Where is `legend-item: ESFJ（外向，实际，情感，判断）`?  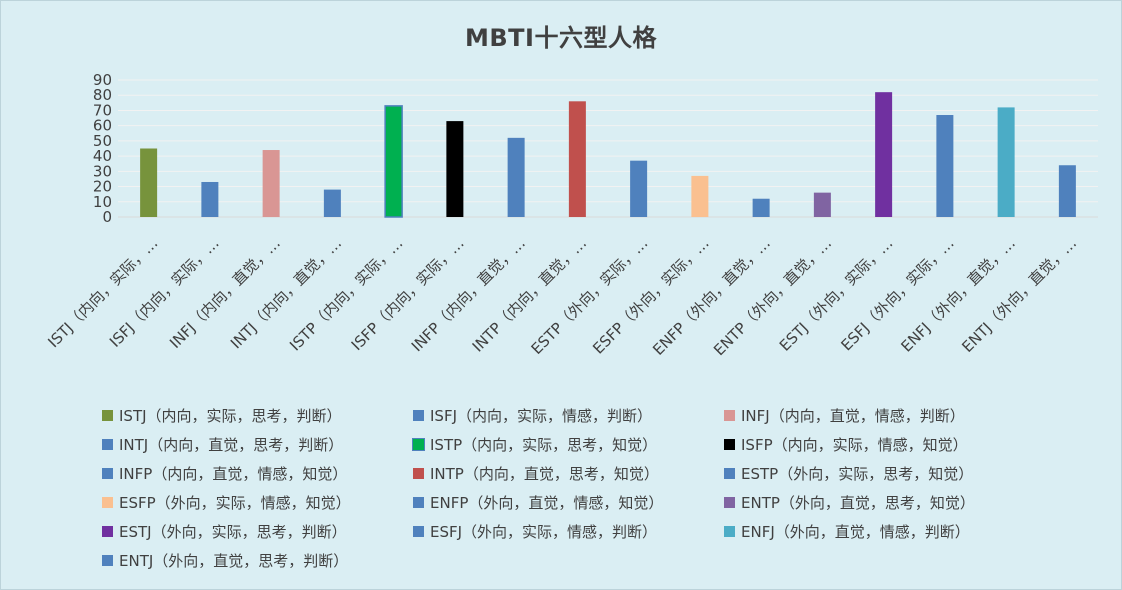
legend-item: ESFJ（外向，实际，情感，判断） is located at coordinates (568, 531).